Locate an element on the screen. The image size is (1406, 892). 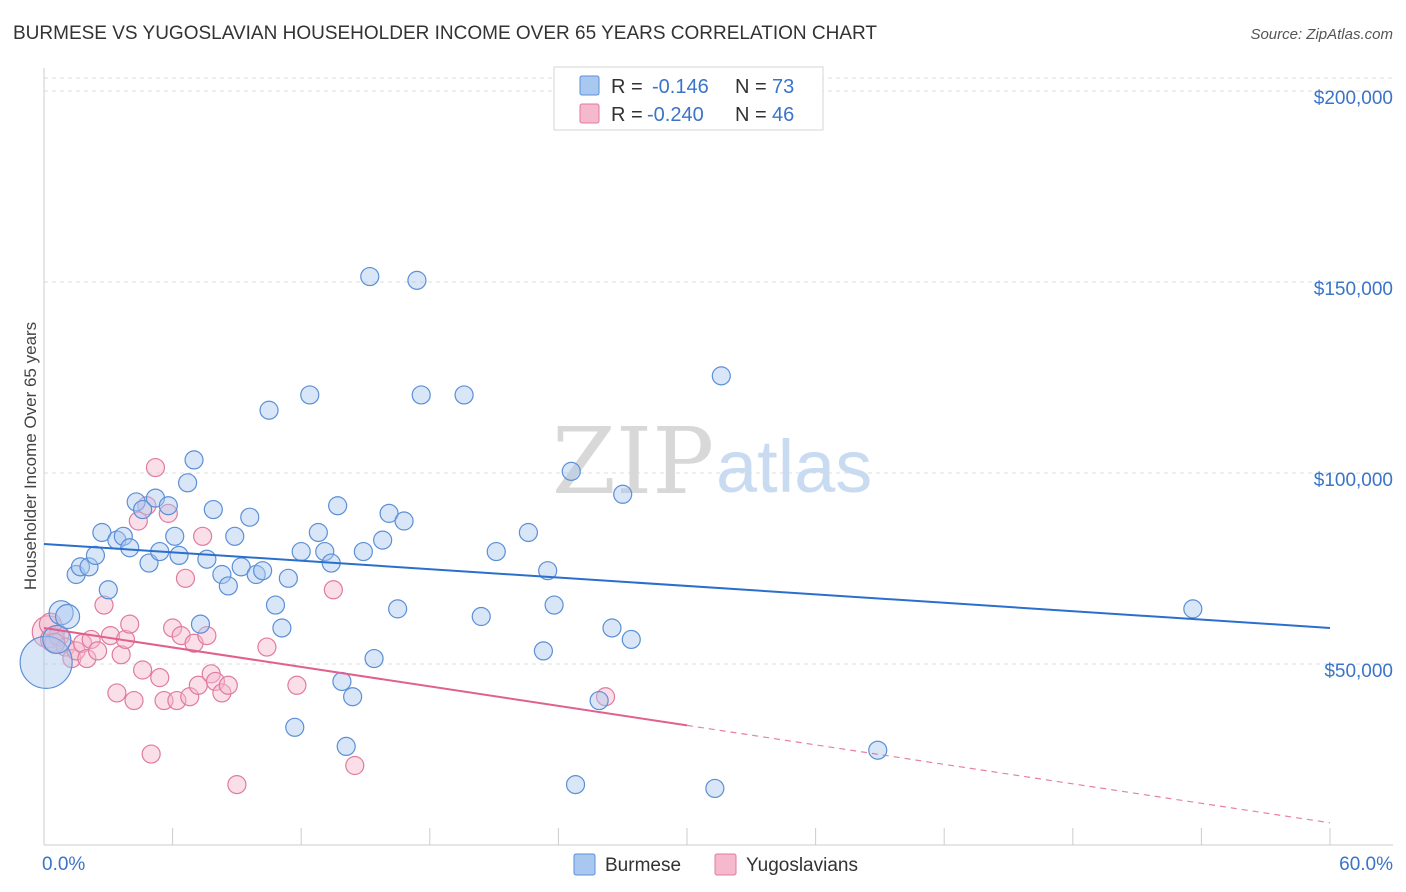
trend-line-yugoslavians-extension is located at coordinates (1008, 774).